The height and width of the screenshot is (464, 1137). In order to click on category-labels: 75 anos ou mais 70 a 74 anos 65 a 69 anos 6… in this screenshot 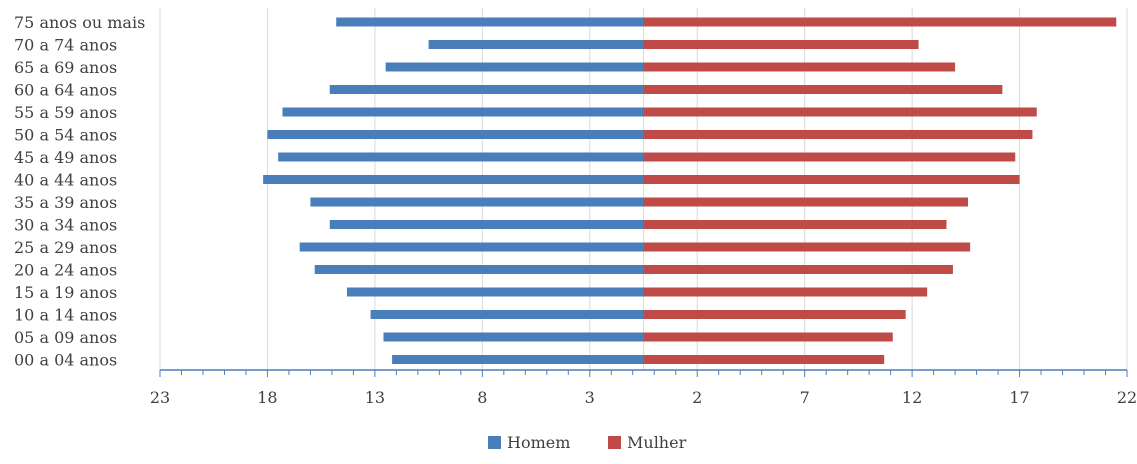, I will do `click(79, 191)`.